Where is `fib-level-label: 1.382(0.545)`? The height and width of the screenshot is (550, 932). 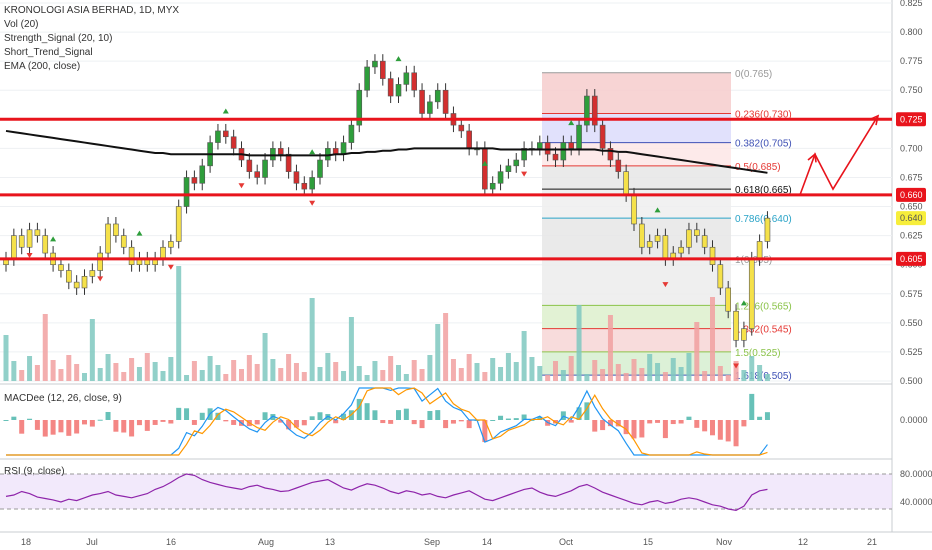
fib-level-label: 1.382(0.545) is located at coordinates (763, 330).